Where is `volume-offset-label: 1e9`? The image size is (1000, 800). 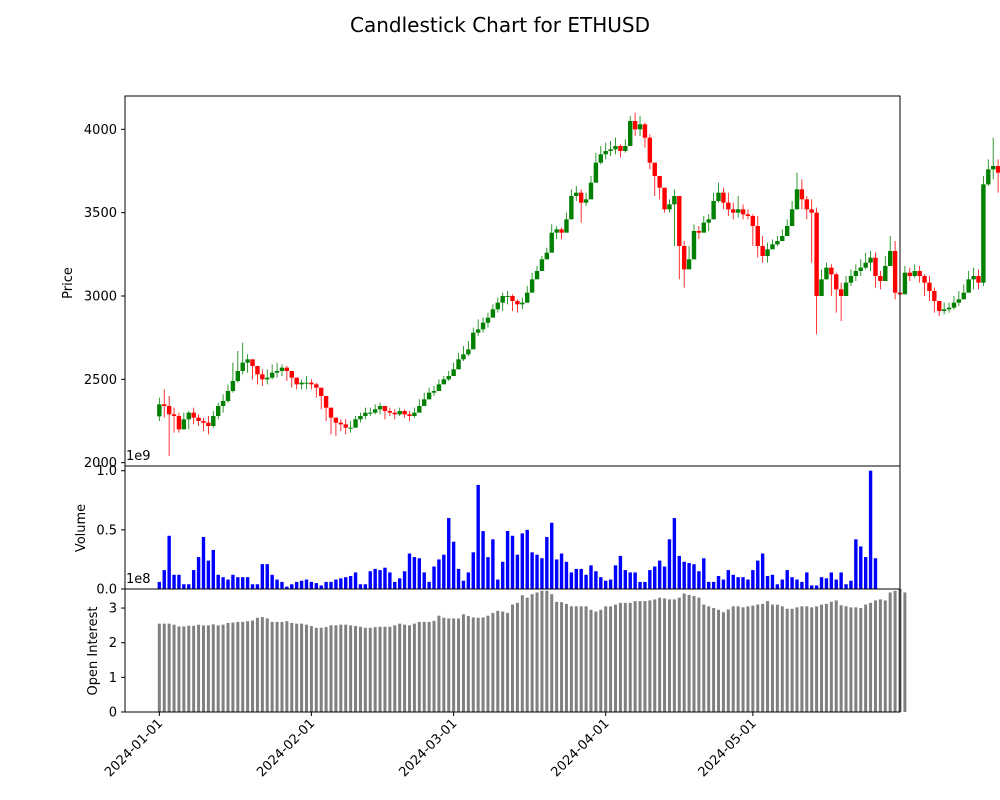 volume-offset-label: 1e9 is located at coordinates (138, 456).